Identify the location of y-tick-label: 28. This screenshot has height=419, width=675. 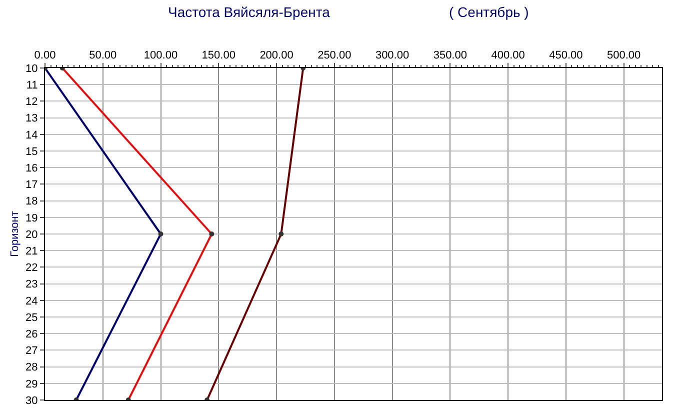
(32, 368).